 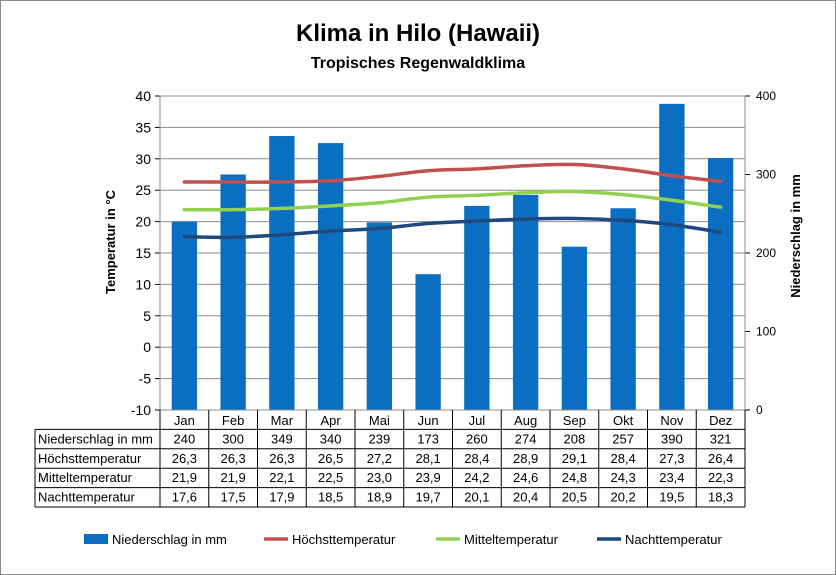 What do you see at coordinates (184, 497) in the screenshot?
I see `table-cell: 17,6` at bounding box center [184, 497].